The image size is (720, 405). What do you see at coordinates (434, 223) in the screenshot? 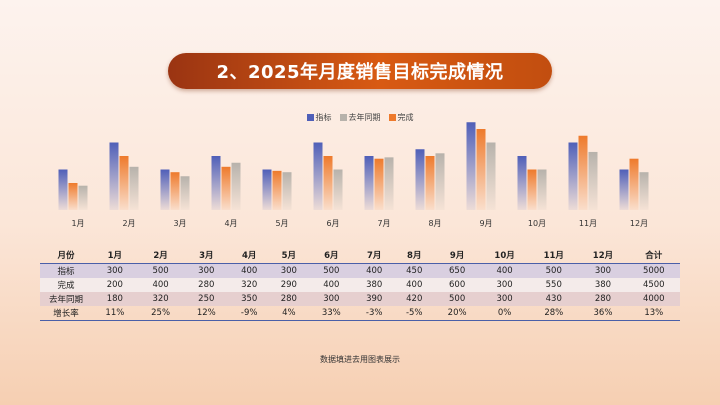
I see `x-tick-label: 8月` at bounding box center [434, 223].